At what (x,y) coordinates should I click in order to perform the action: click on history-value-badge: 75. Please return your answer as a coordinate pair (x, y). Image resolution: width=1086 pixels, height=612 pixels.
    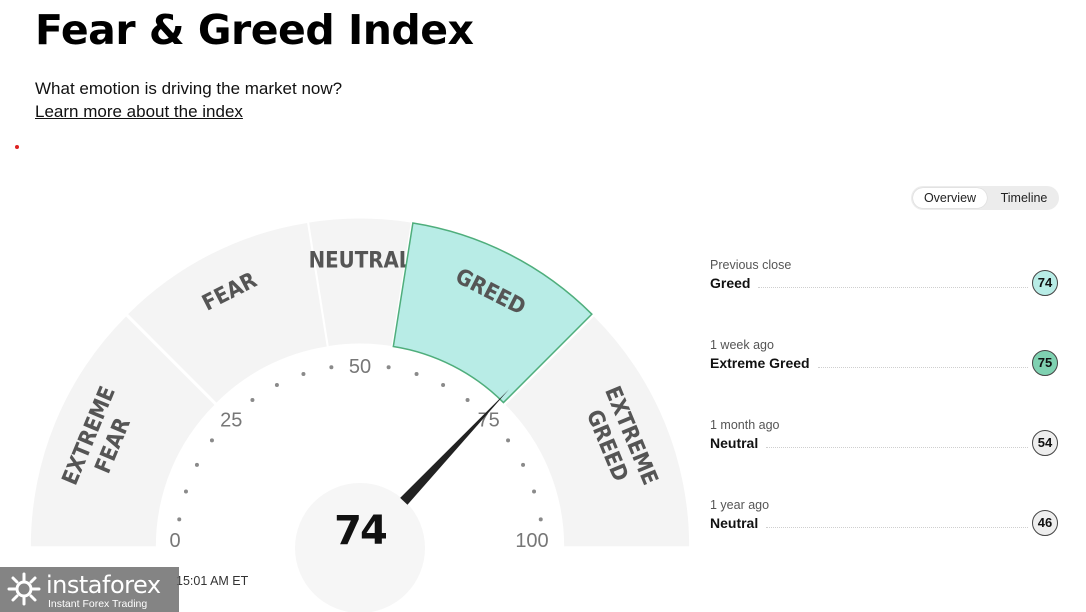
    Looking at the image, I should click on (1045, 363).